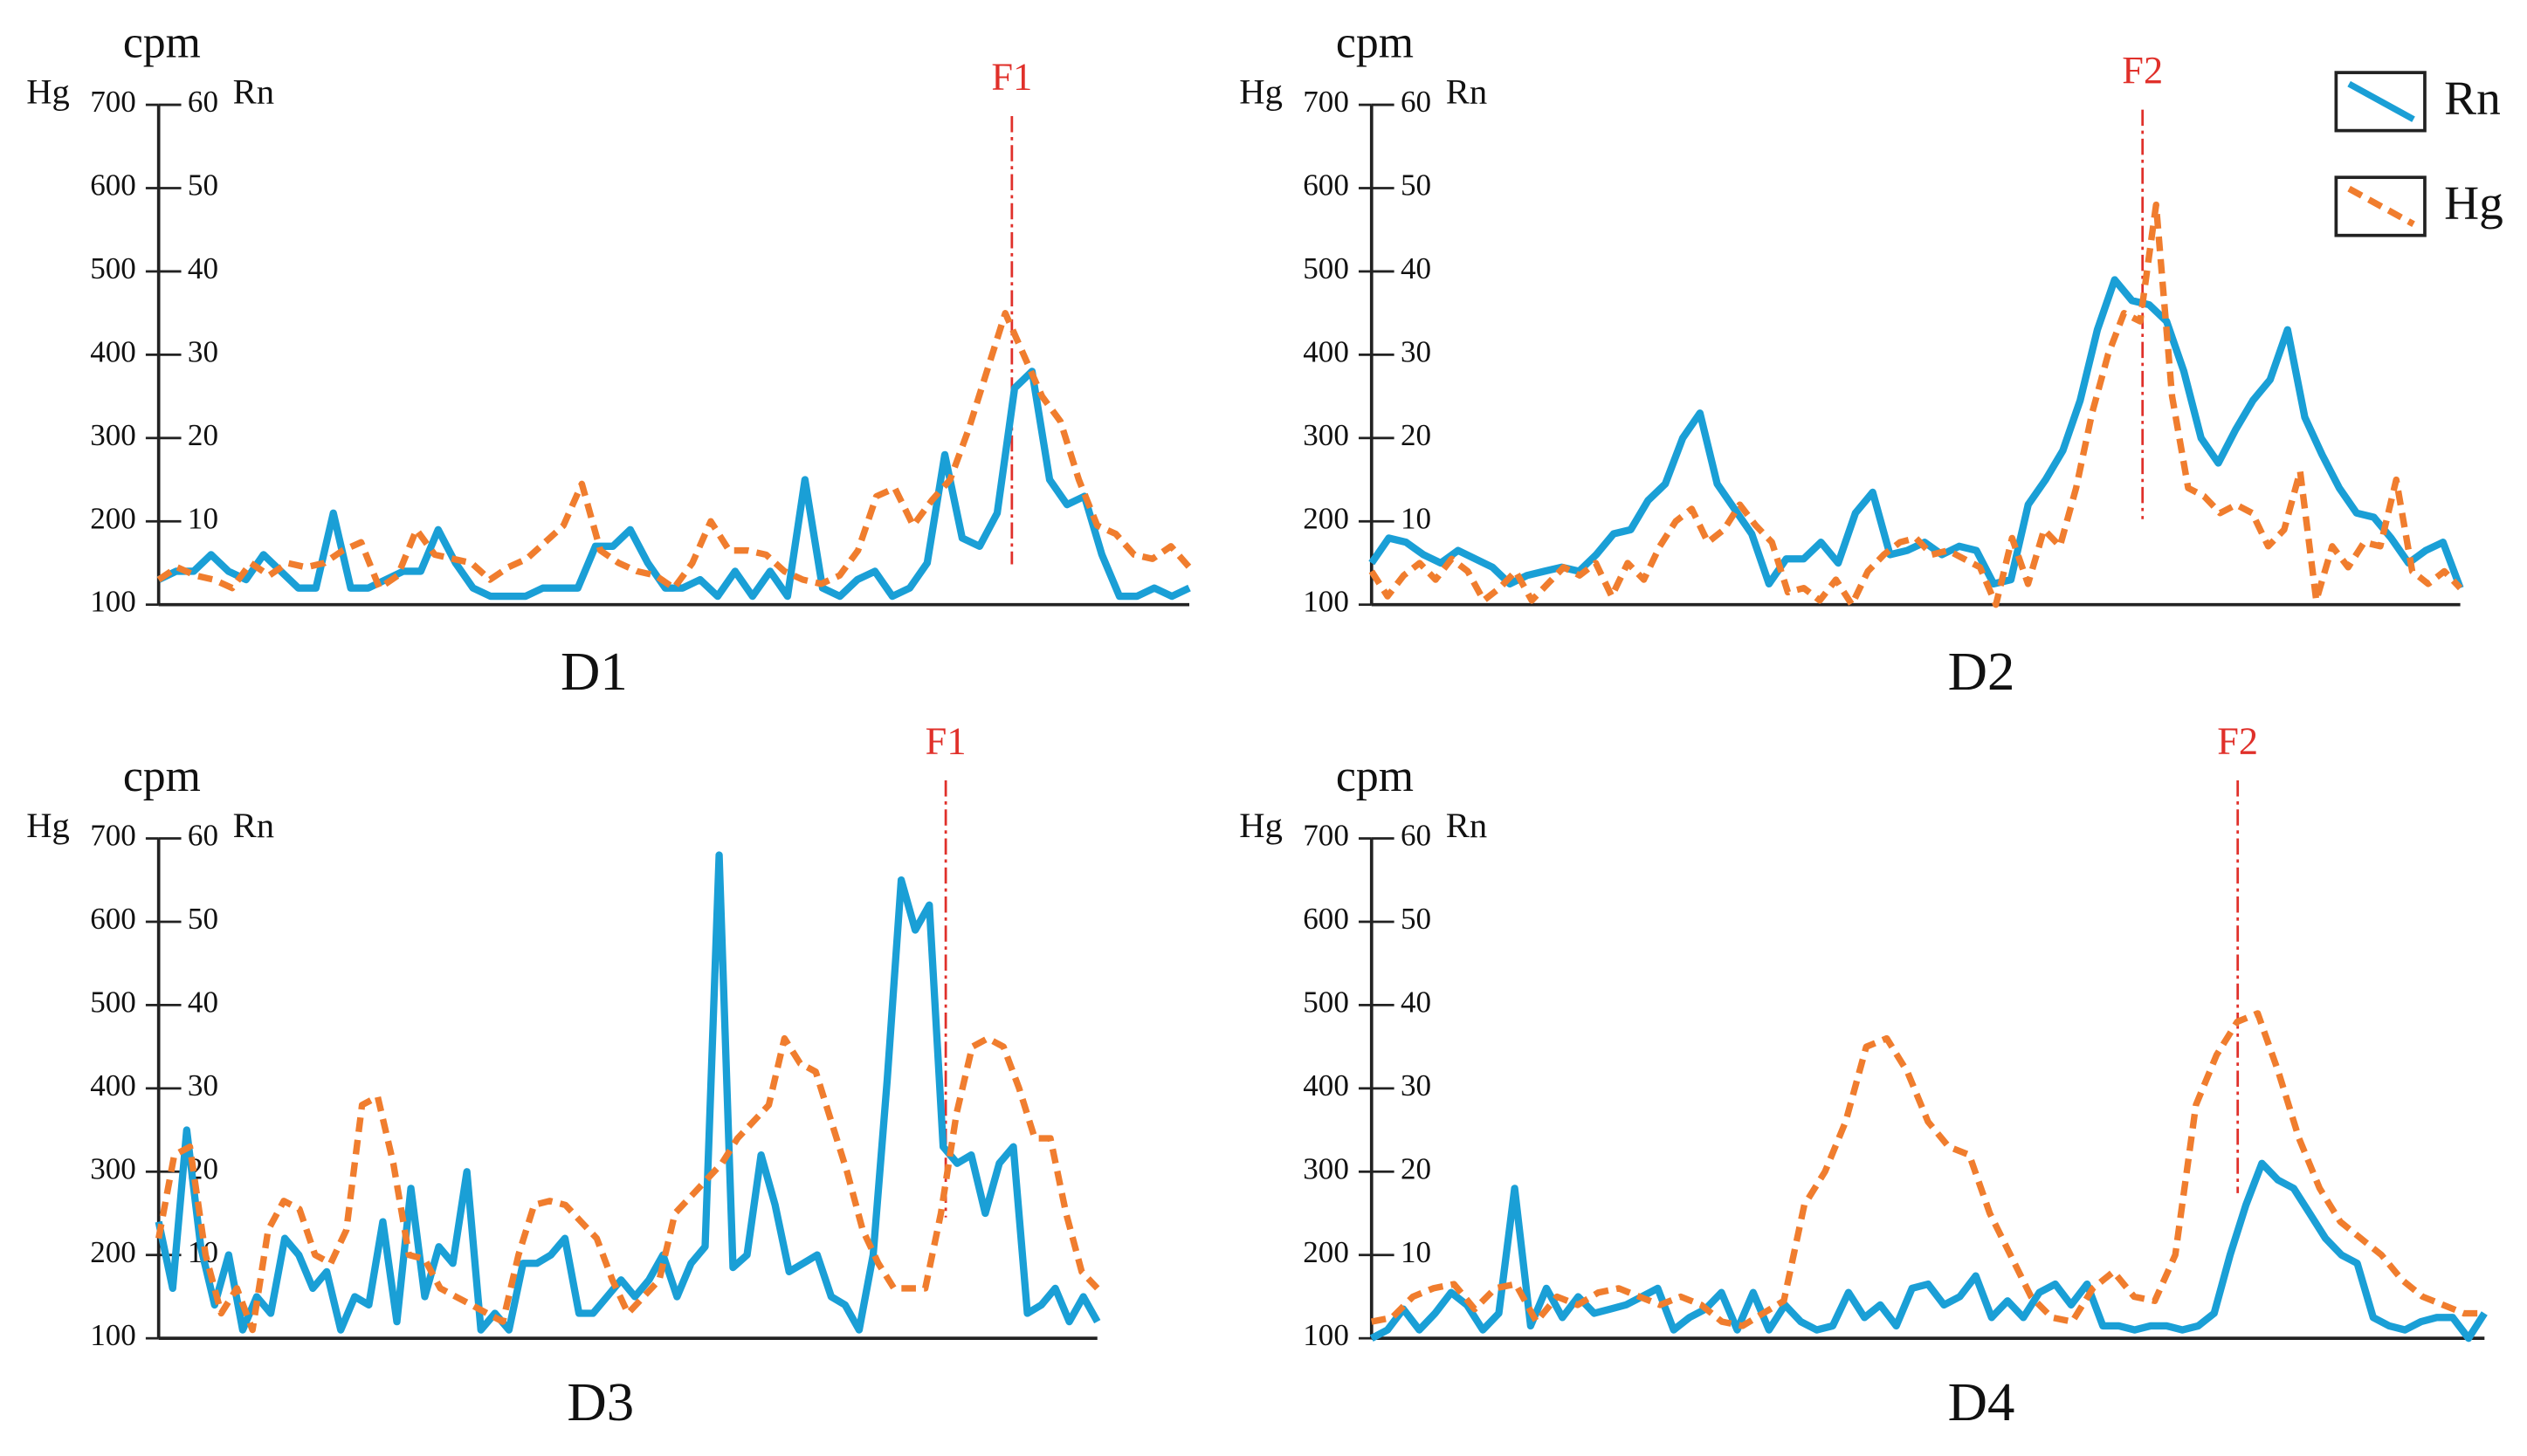 Image resolution: width=2527 pixels, height=1456 pixels. I want to click on legend-label: Rn, so click(2472, 98).